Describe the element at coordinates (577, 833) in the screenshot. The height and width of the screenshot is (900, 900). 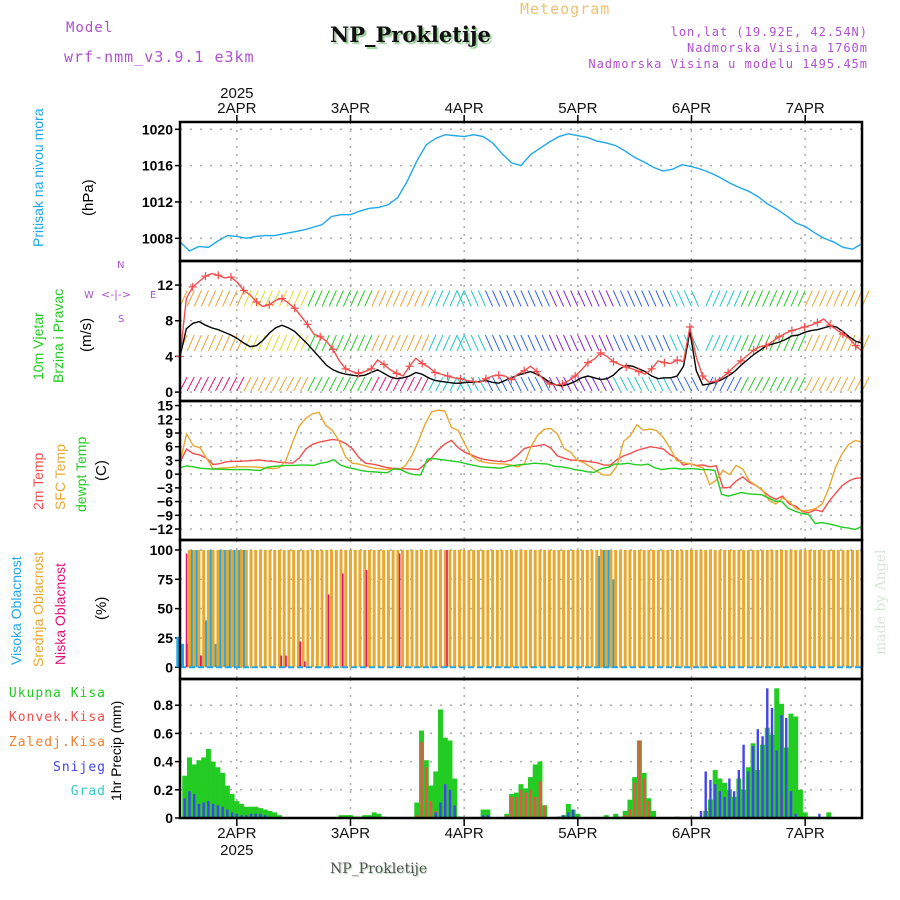
I see `bottom-day-label: 5APR` at that location.